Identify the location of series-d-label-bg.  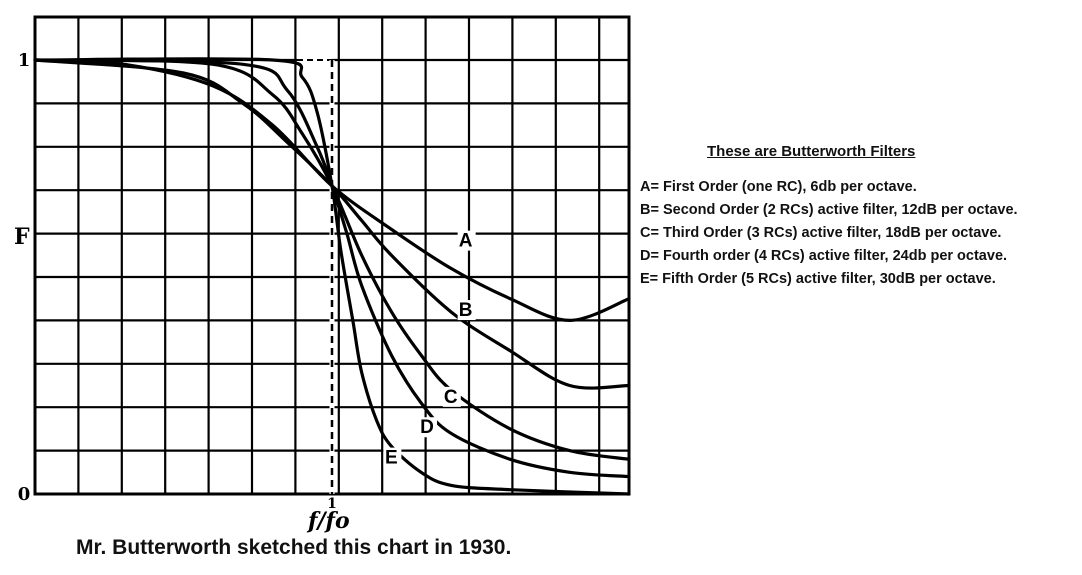
(428, 427).